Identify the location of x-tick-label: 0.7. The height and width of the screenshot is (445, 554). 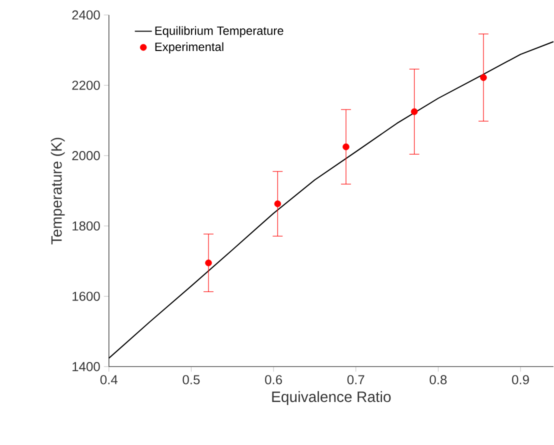
(355, 380).